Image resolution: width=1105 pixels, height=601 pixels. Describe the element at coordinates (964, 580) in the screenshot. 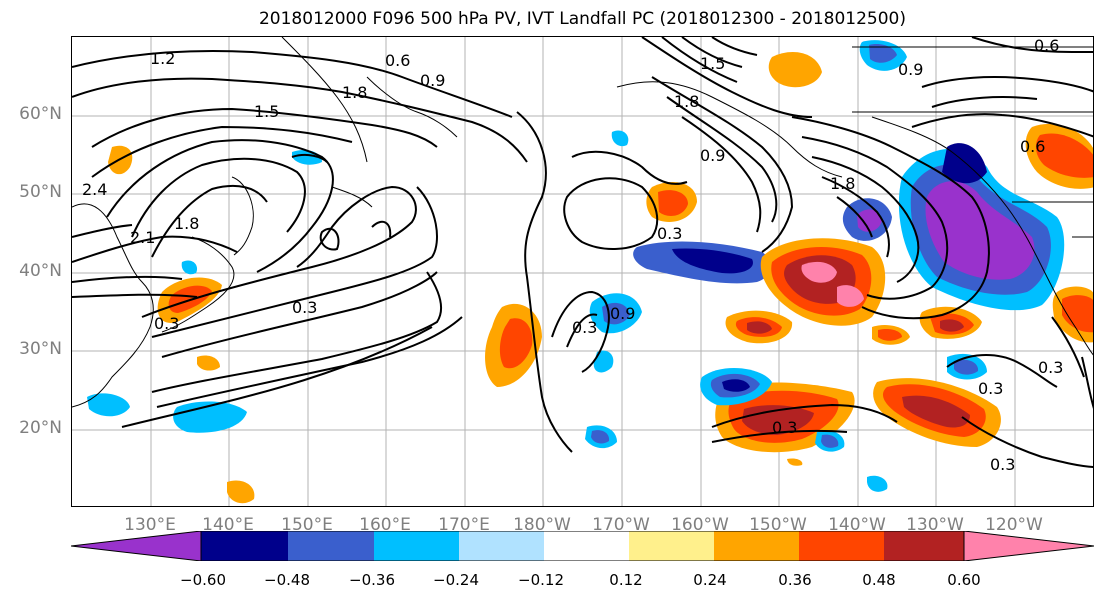

I see `colorbar-tick: 0.60` at that location.